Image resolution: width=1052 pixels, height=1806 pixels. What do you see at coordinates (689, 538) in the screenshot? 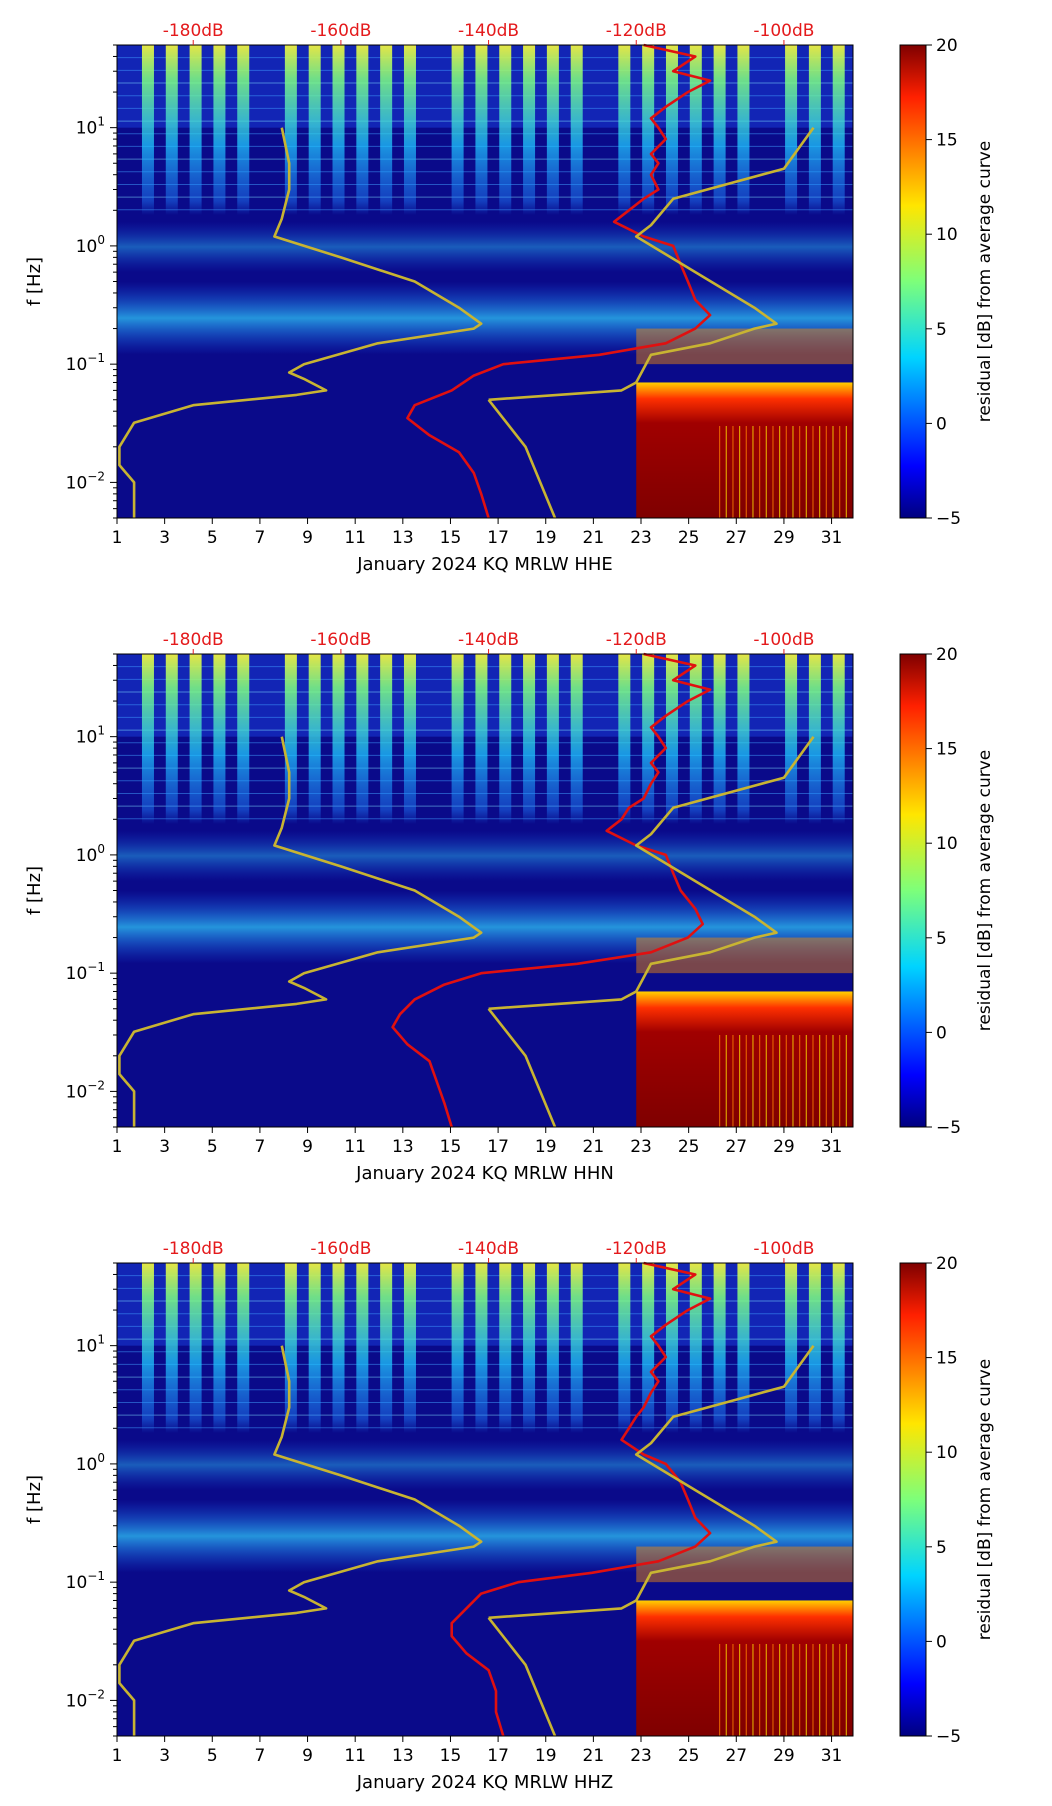
I see `x-tick-label: 25` at bounding box center [689, 538].